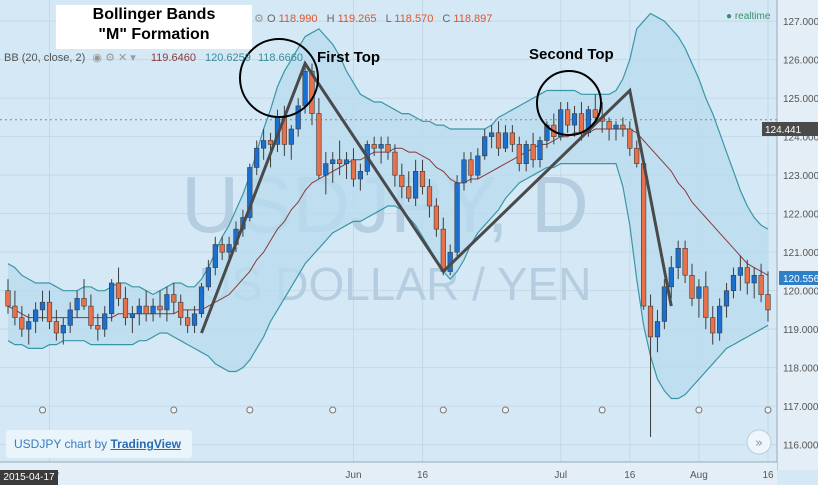 The height and width of the screenshot is (485, 818). What do you see at coordinates (768, 475) in the screenshot?
I see `time-tick-label: 16` at bounding box center [768, 475].